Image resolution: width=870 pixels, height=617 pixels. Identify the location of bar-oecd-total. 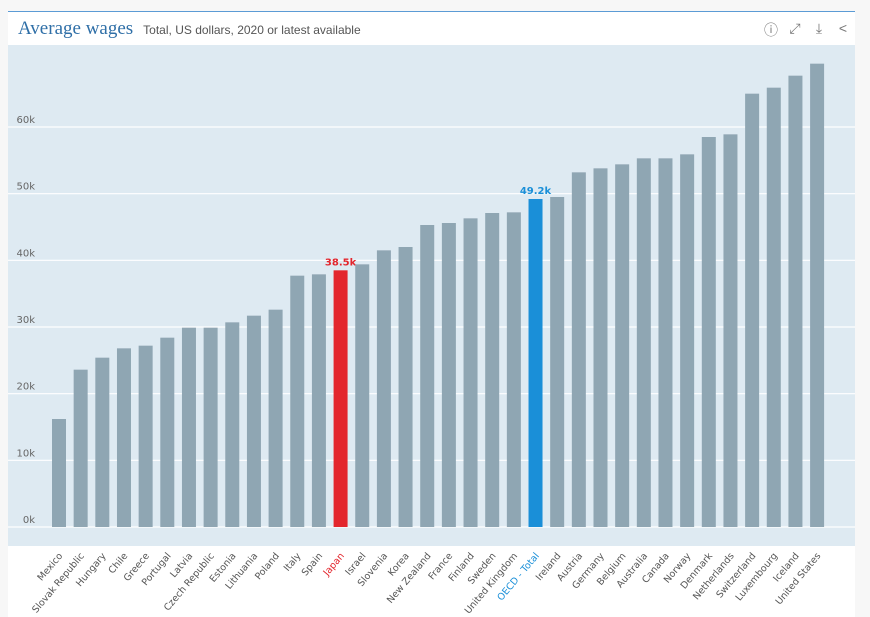
(535, 363).